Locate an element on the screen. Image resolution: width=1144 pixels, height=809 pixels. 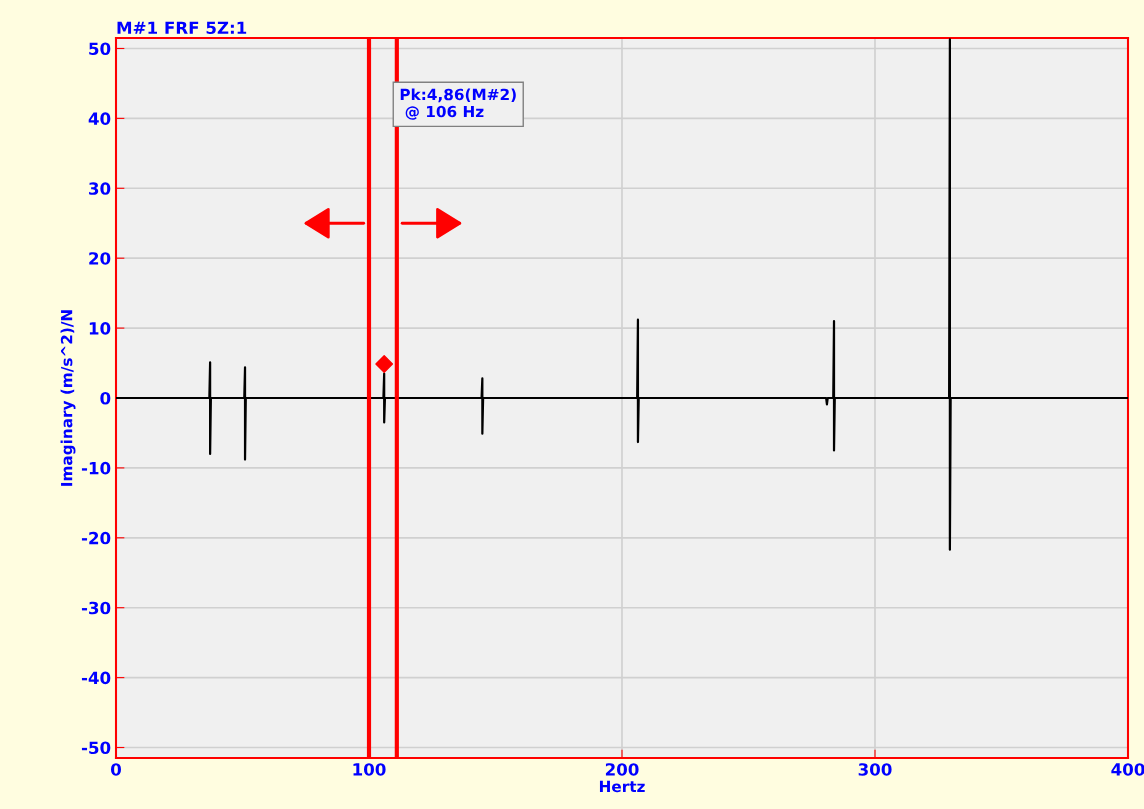
y-tick-label: -30 is located at coordinates (96, 608).